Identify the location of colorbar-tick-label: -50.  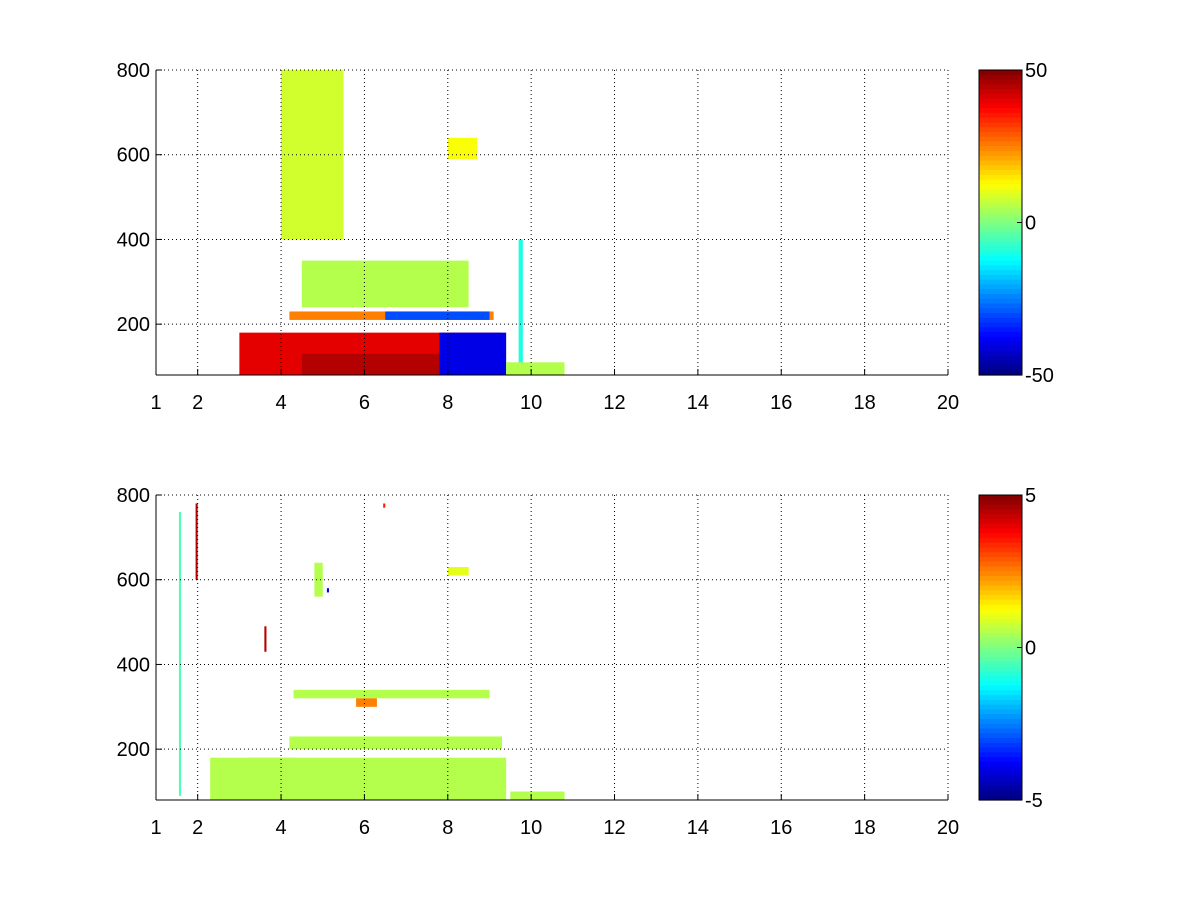
(1039, 376).